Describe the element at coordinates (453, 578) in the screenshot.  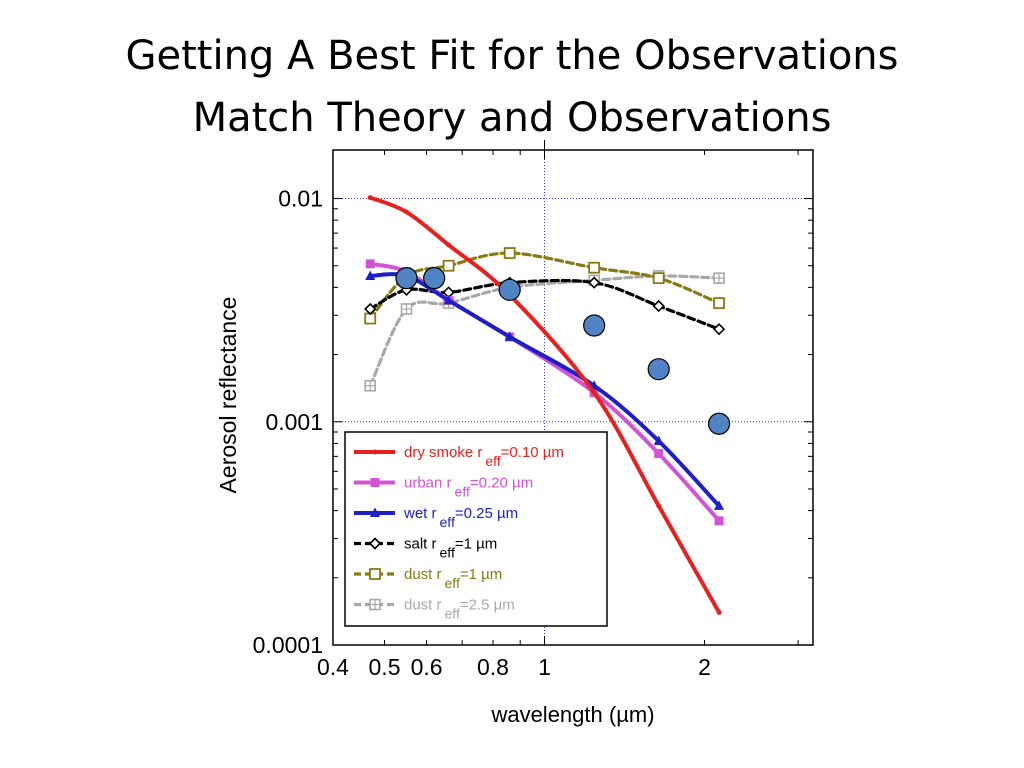
I see `legend-label-4: dust r eff=1 µm` at that location.